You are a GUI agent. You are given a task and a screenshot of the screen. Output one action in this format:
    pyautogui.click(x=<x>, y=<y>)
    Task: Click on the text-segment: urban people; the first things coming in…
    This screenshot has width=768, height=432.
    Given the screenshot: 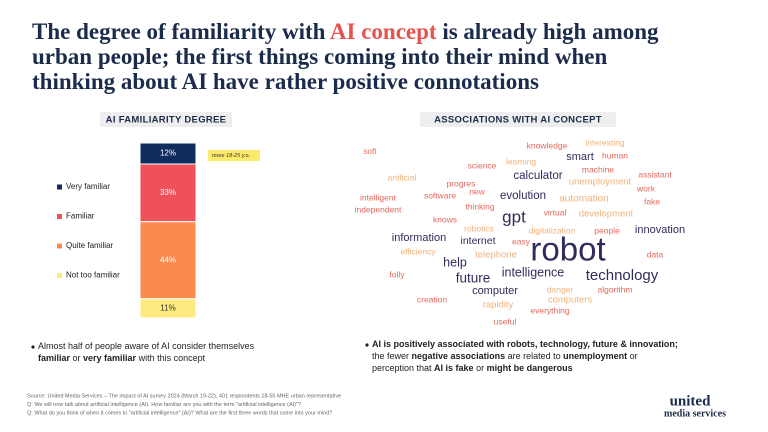 What is the action you would take?
    pyautogui.click(x=319, y=56)
    